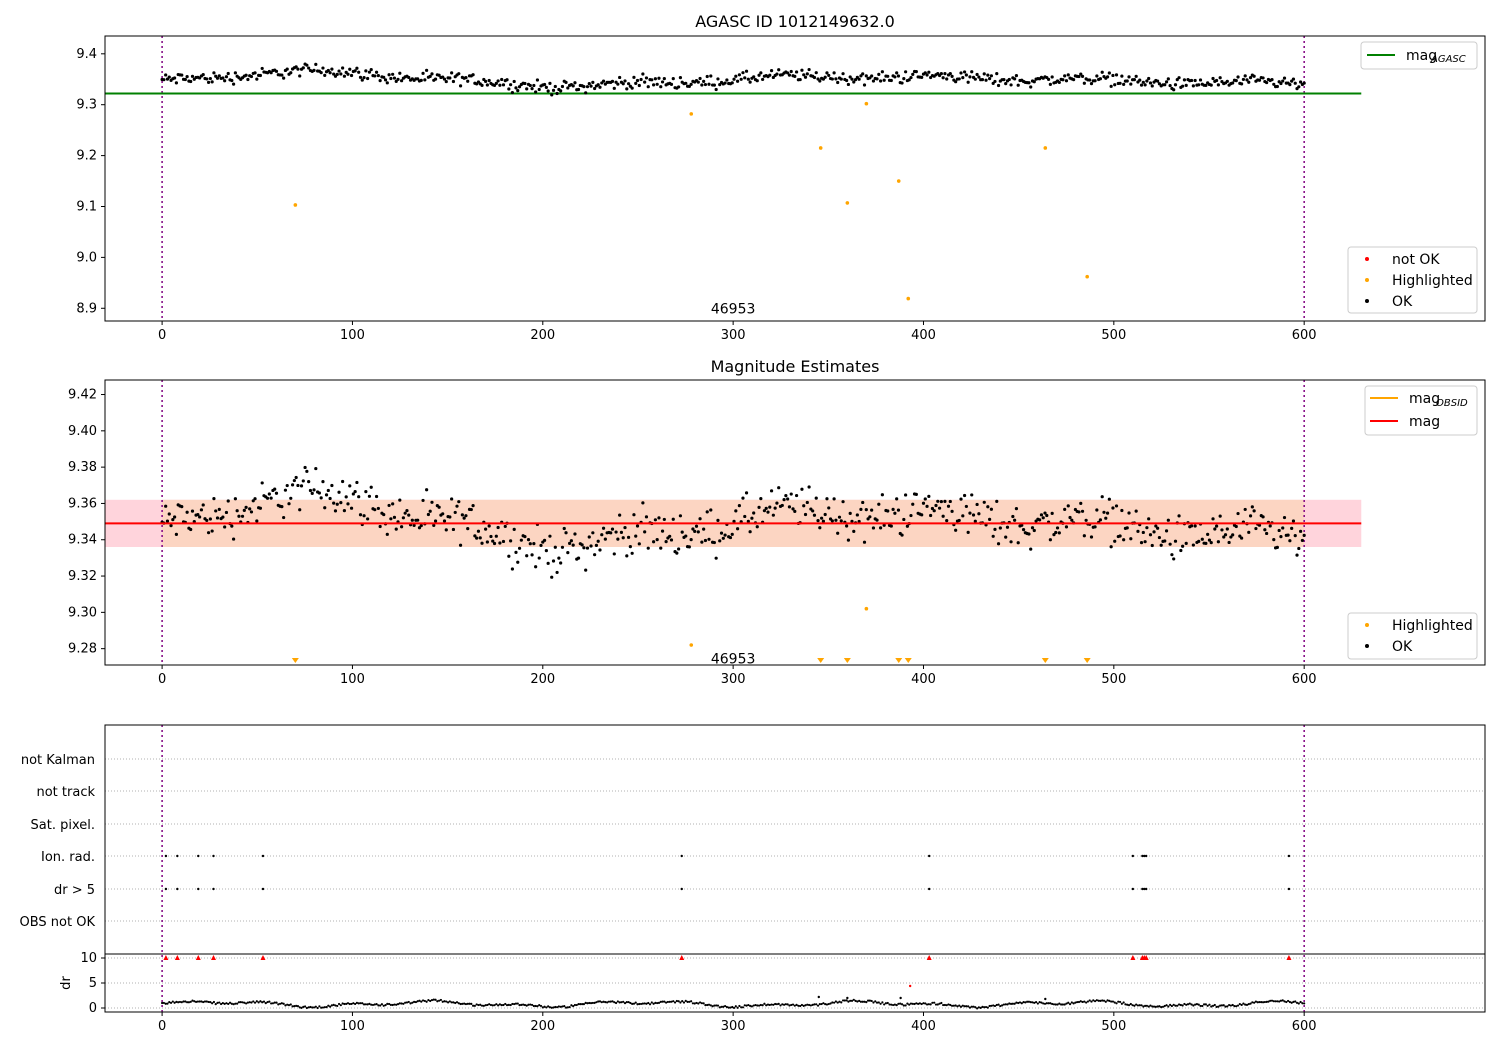 The height and width of the screenshot is (1050, 1500). What do you see at coordinates (86, 156) in the screenshot?
I see `y-tick-label: 9.2` at bounding box center [86, 156].